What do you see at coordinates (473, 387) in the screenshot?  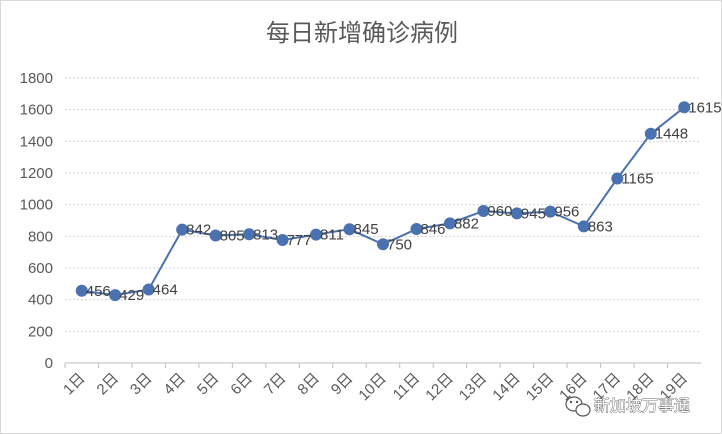 I see `x-tick-label: 13日` at bounding box center [473, 387].